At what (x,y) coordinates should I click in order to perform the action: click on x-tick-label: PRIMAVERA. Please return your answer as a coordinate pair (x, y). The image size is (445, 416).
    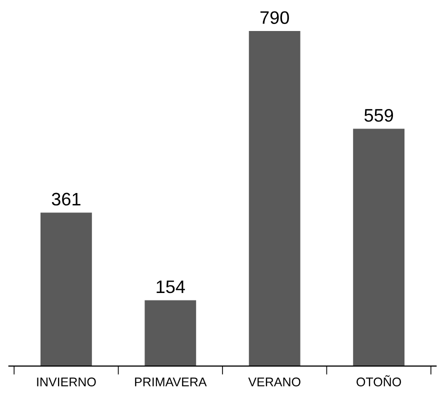
    Looking at the image, I should click on (171, 382).